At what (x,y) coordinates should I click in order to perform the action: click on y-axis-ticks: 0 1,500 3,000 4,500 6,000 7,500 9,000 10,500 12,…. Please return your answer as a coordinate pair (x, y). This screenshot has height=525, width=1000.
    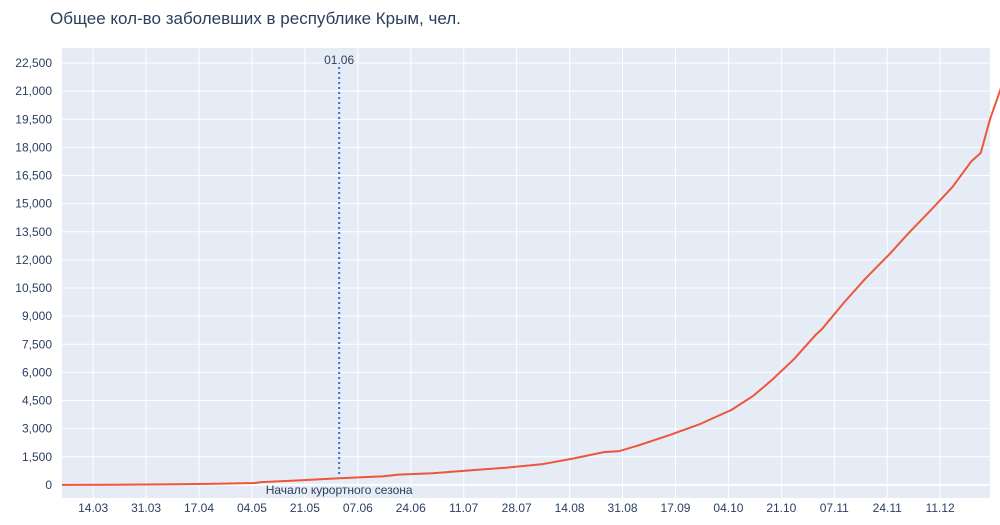
    Looking at the image, I should click on (33, 274).